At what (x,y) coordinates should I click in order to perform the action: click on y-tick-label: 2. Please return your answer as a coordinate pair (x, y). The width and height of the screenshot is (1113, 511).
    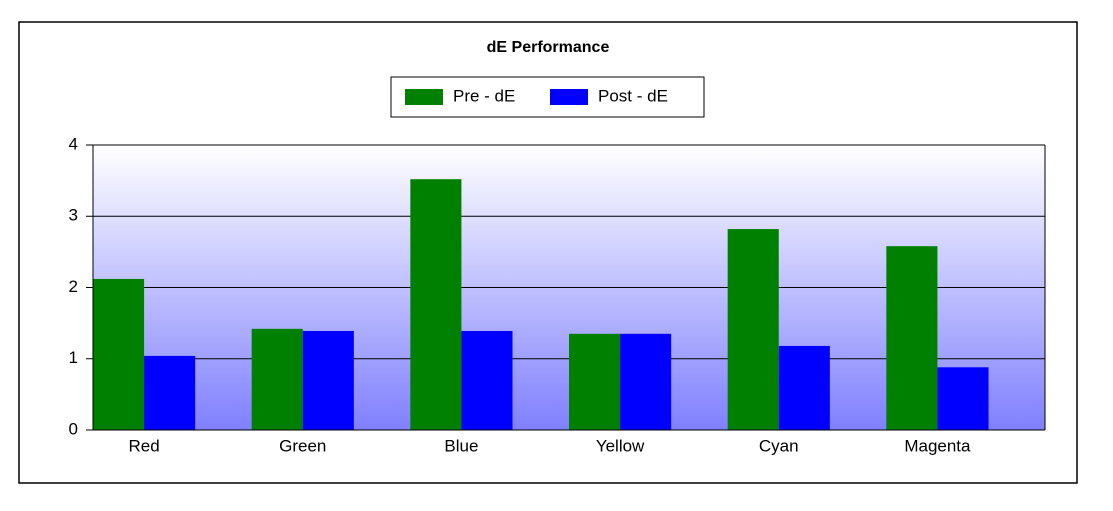
    Looking at the image, I should click on (73, 286).